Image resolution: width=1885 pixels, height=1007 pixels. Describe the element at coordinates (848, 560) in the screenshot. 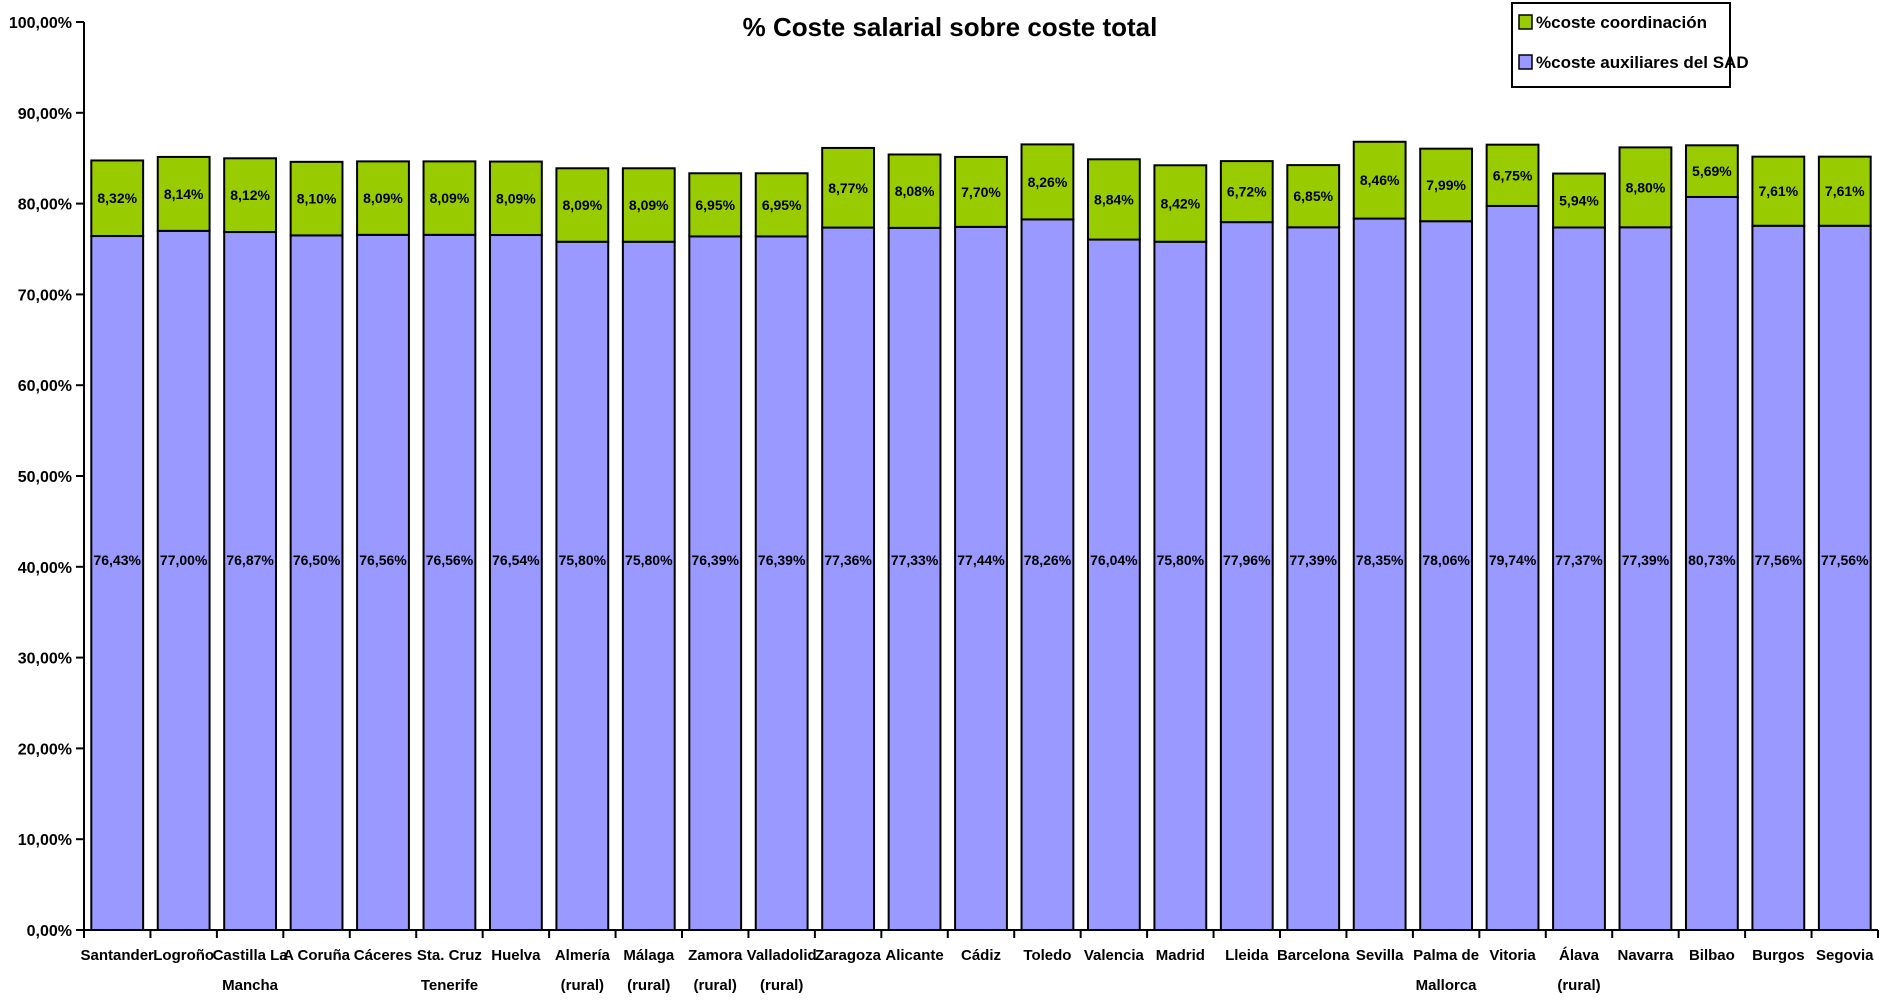

I see `data-label-auxiliares: 77,36%` at that location.